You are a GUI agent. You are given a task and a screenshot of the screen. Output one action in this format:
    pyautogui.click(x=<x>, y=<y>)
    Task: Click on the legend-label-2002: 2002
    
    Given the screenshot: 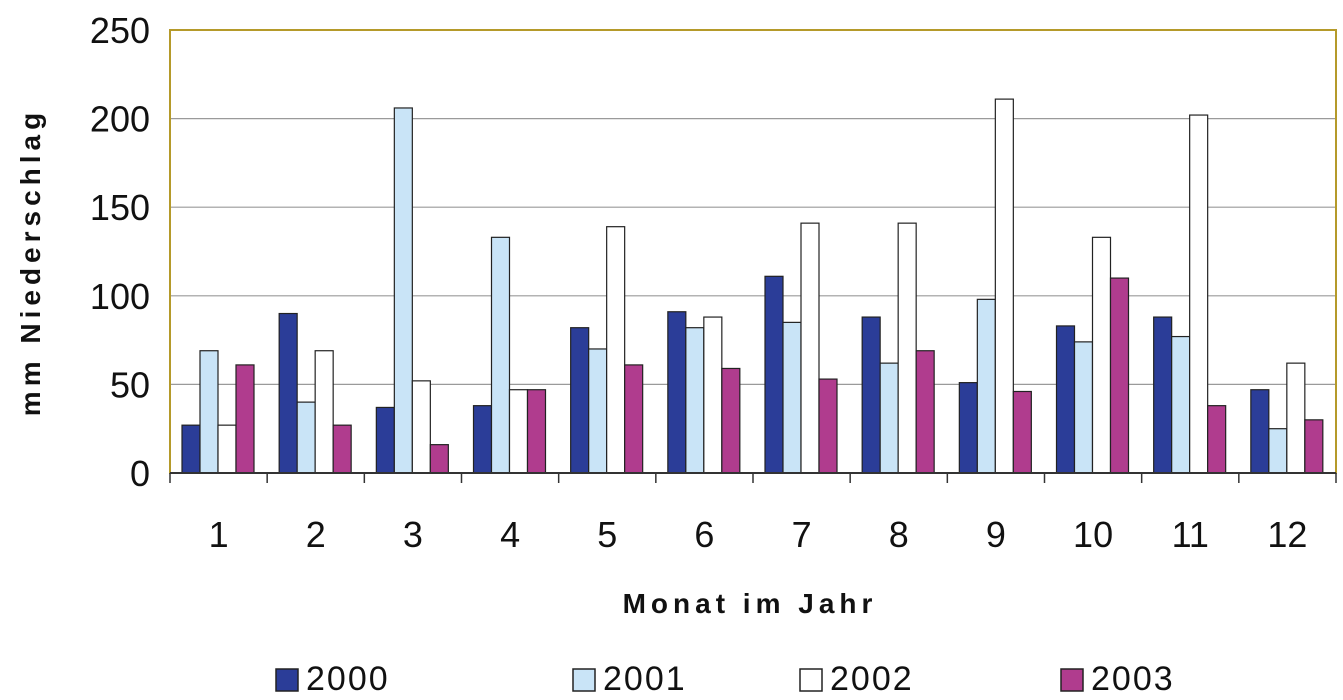 What is the action you would take?
    pyautogui.click(x=872, y=679)
    